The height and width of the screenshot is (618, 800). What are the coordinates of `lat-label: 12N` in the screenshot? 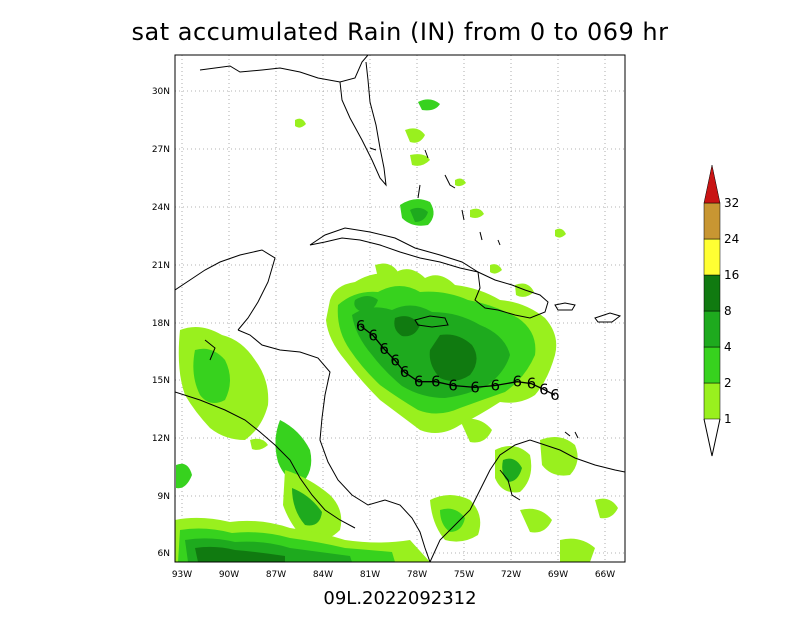 It's located at (161, 439).